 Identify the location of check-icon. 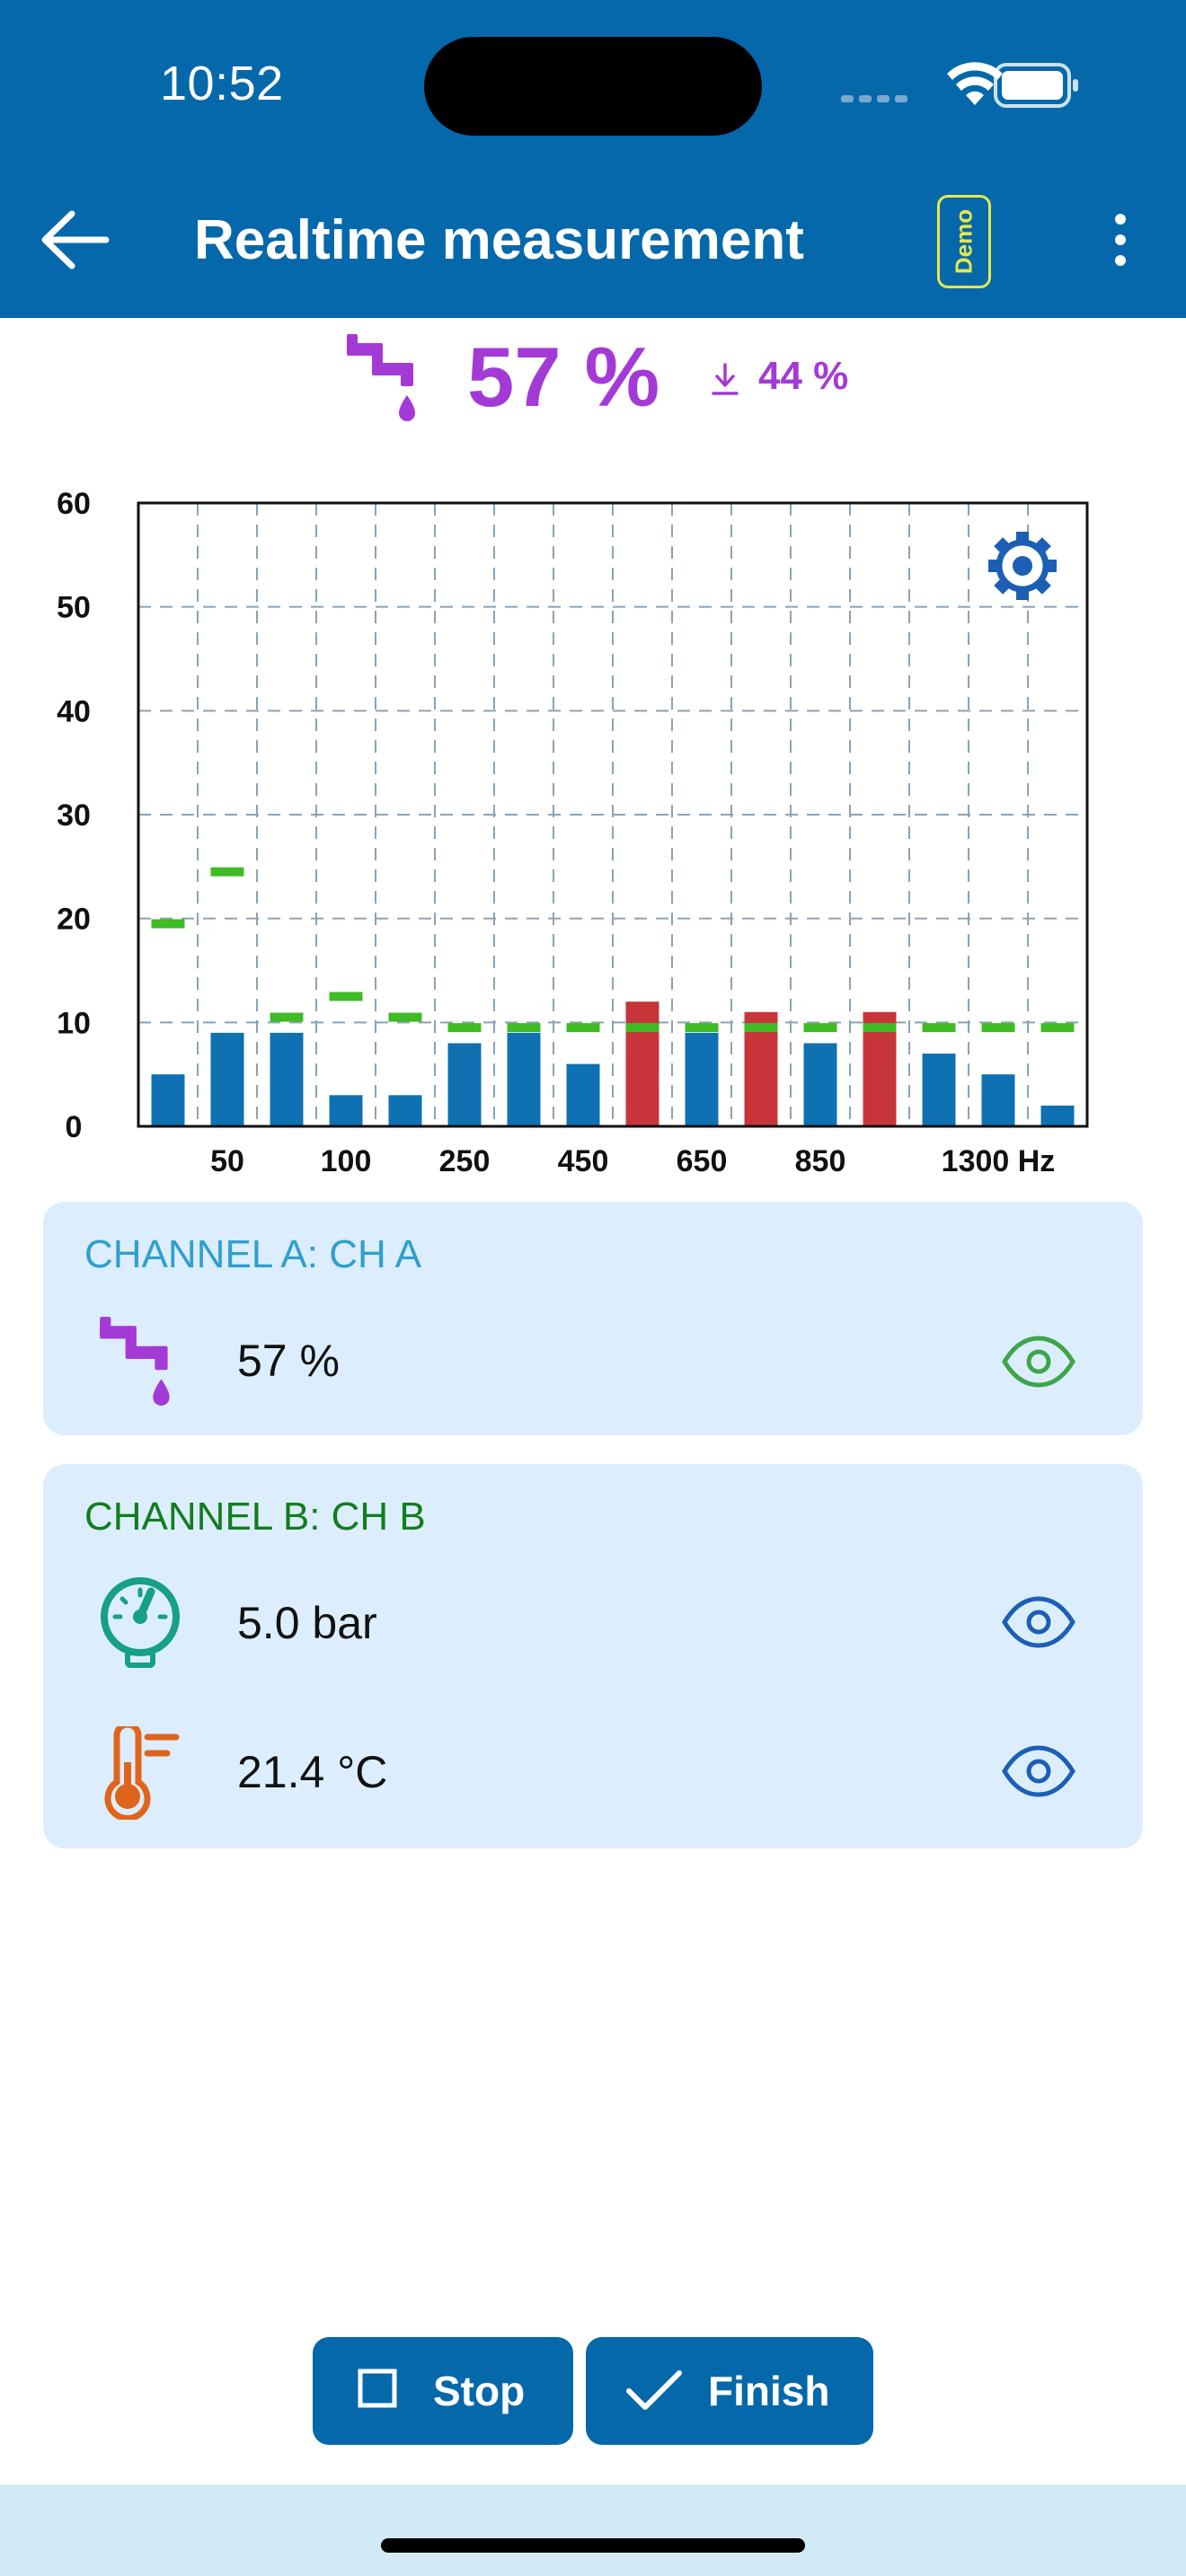
(654, 2390).